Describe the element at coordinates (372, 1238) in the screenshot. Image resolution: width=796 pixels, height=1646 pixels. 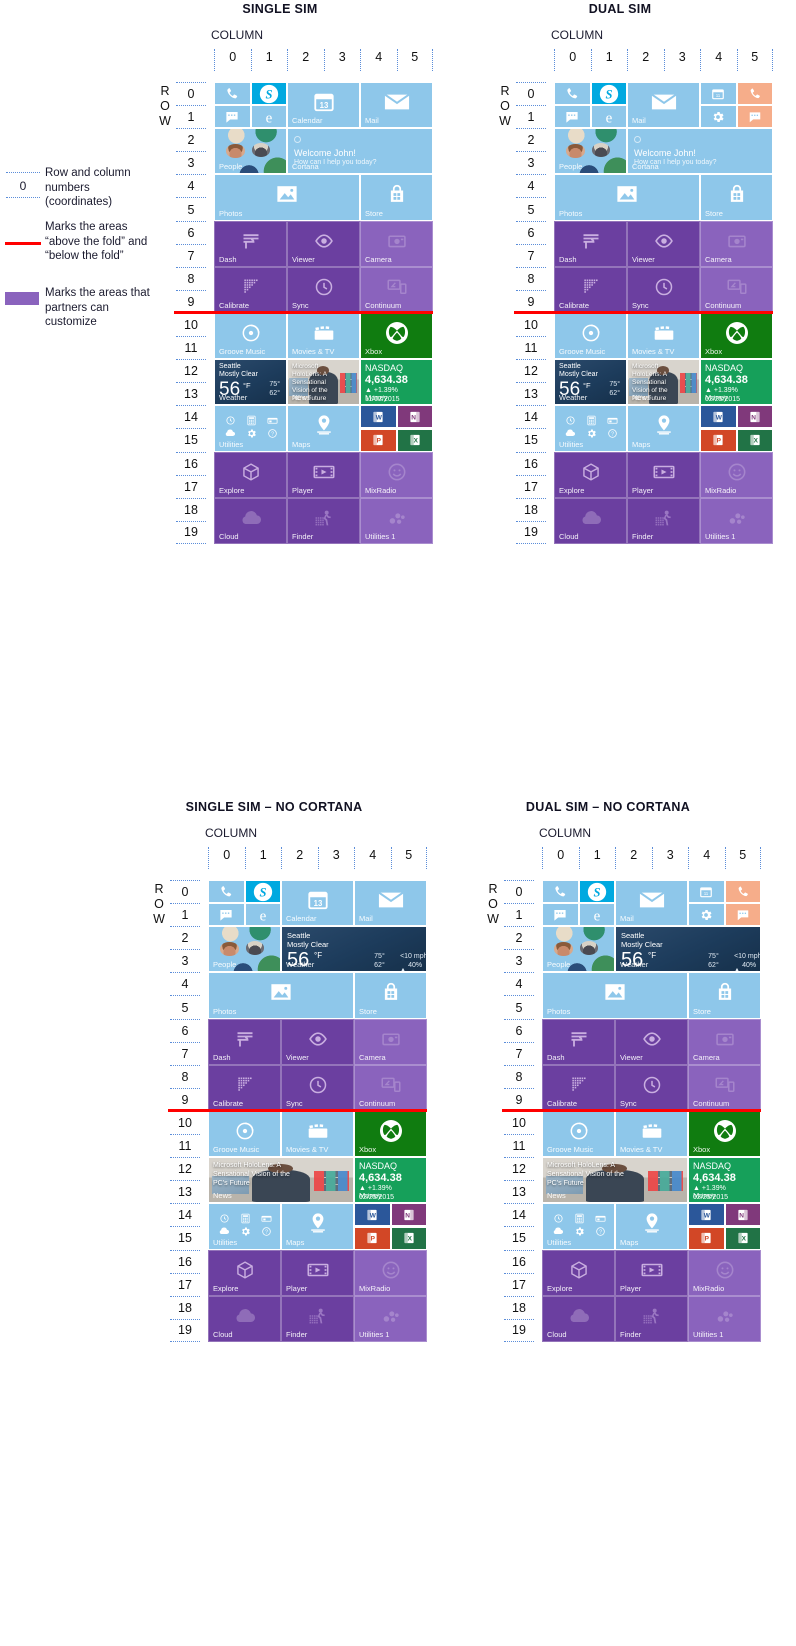
I see `tile-powerpoint: P` at that location.